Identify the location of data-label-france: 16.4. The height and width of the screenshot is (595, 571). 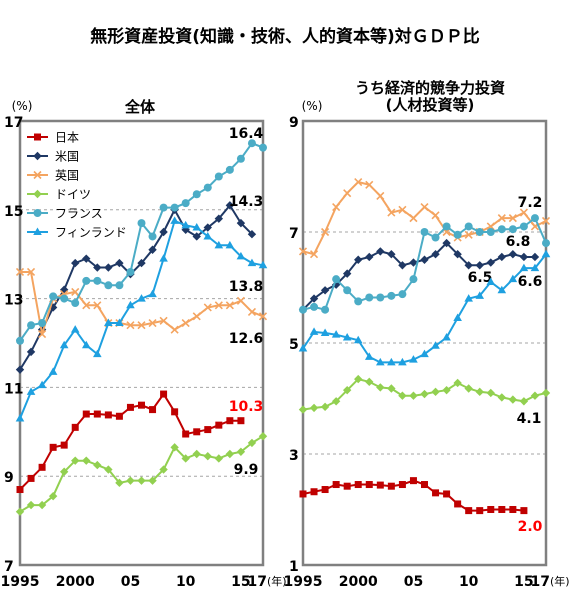
(246, 134).